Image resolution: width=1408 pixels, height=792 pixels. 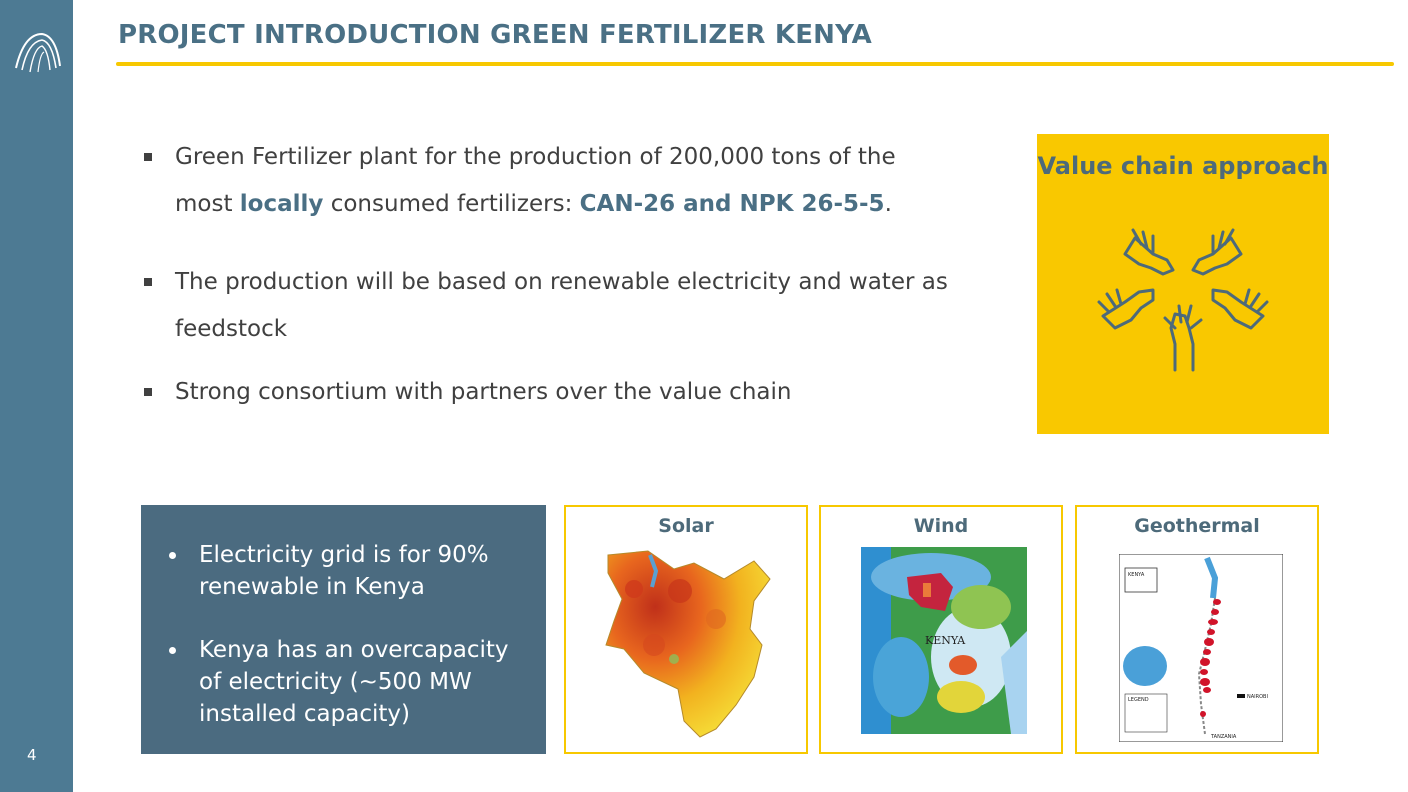 I want to click on page-number: 4, so click(x=32, y=755).